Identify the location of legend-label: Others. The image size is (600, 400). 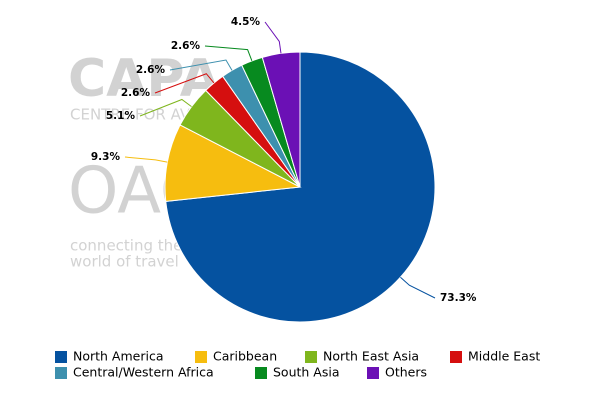
(406, 372).